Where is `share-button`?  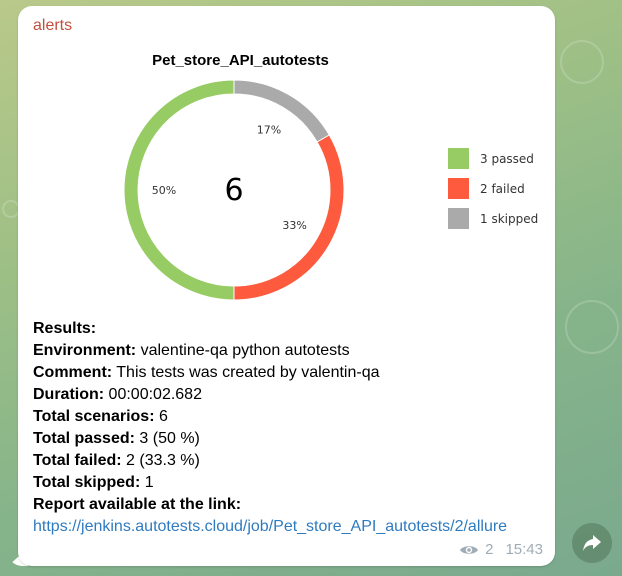 share-button is located at coordinates (592, 543).